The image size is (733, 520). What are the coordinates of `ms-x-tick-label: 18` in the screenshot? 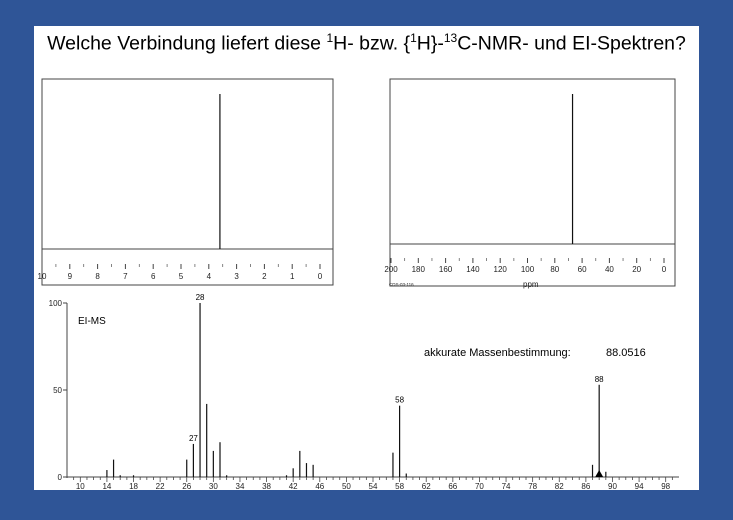 It's located at (133, 486).